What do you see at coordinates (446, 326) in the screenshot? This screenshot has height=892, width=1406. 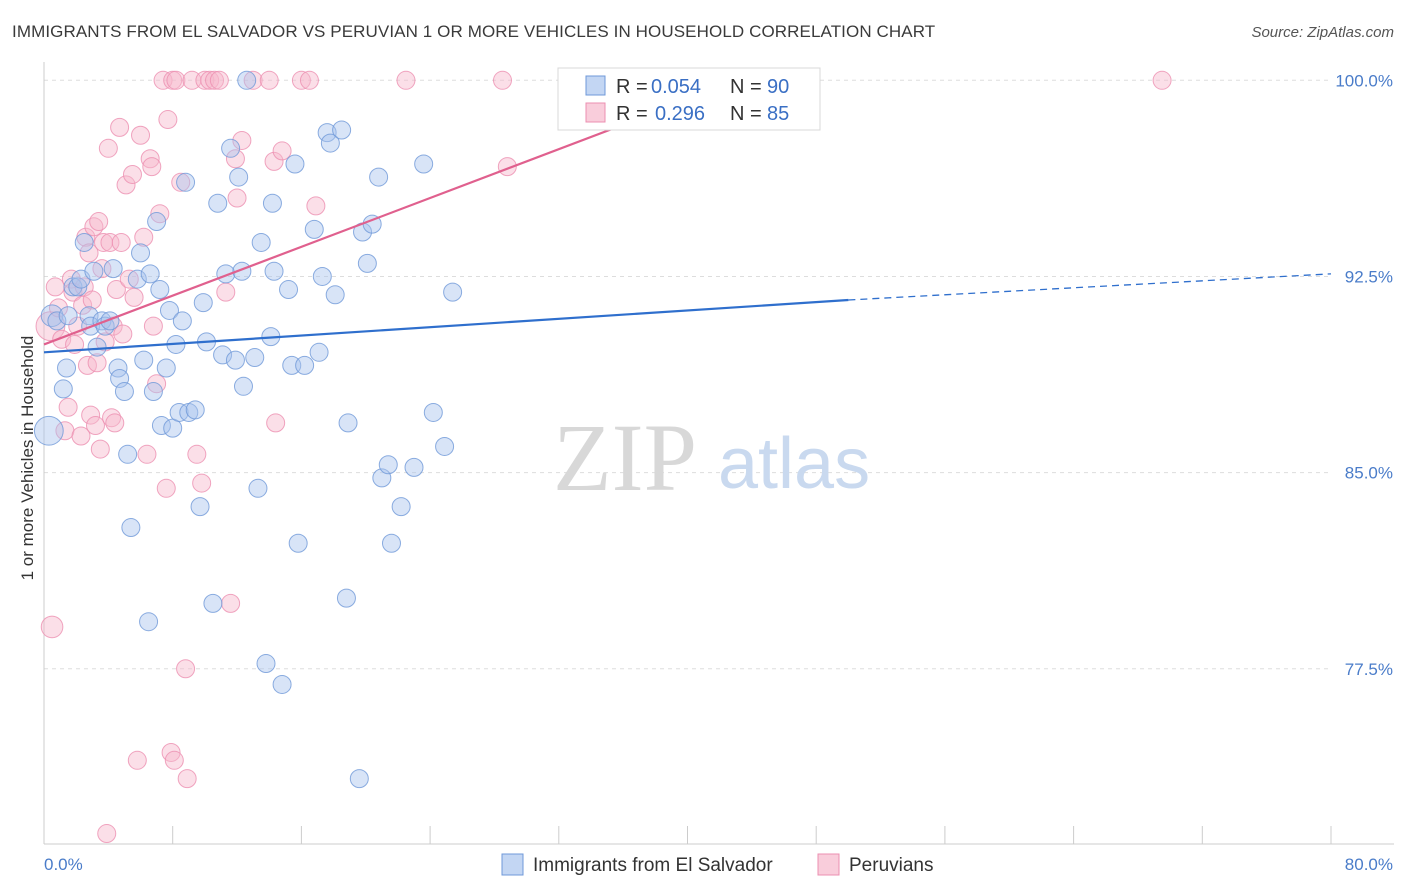 I see `blue-trend-line` at bounding box center [446, 326].